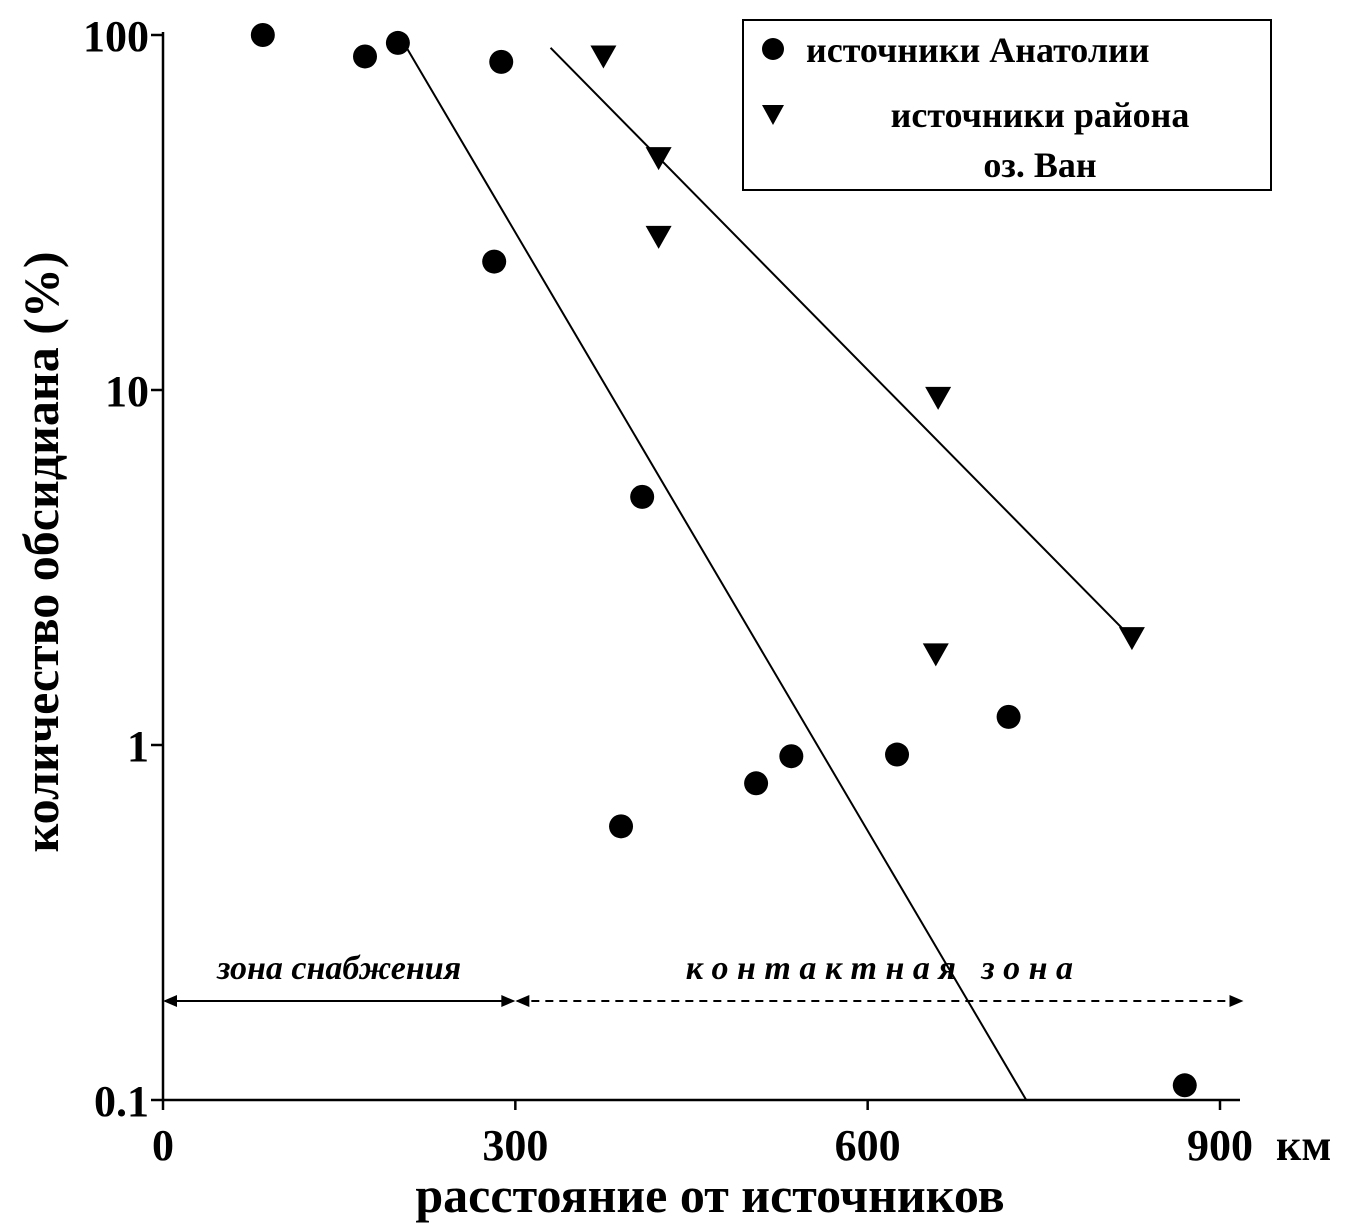 The width and height of the screenshot is (1347, 1225). Describe the element at coordinates (773, 49) in the screenshot. I see `legend-circle-marker` at that location.